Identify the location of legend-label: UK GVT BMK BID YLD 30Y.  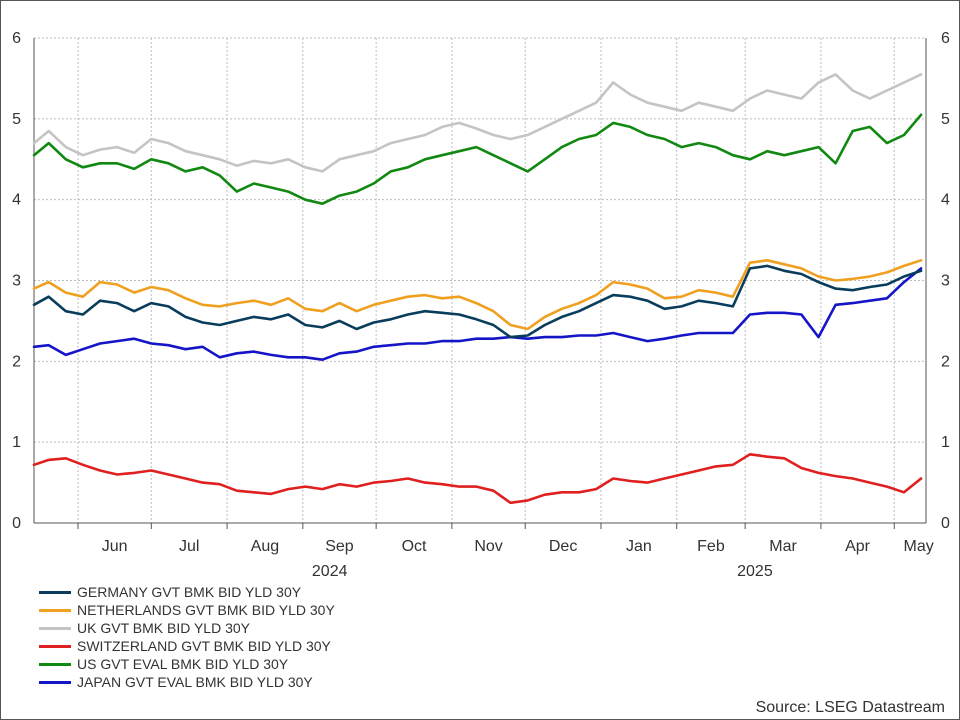
(163, 628).